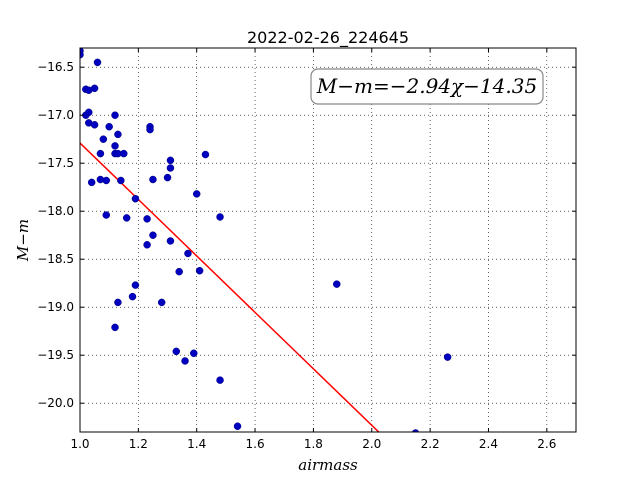 The image size is (640, 480). I want to click on y-tick-label: −19.0, so click(55, 307).